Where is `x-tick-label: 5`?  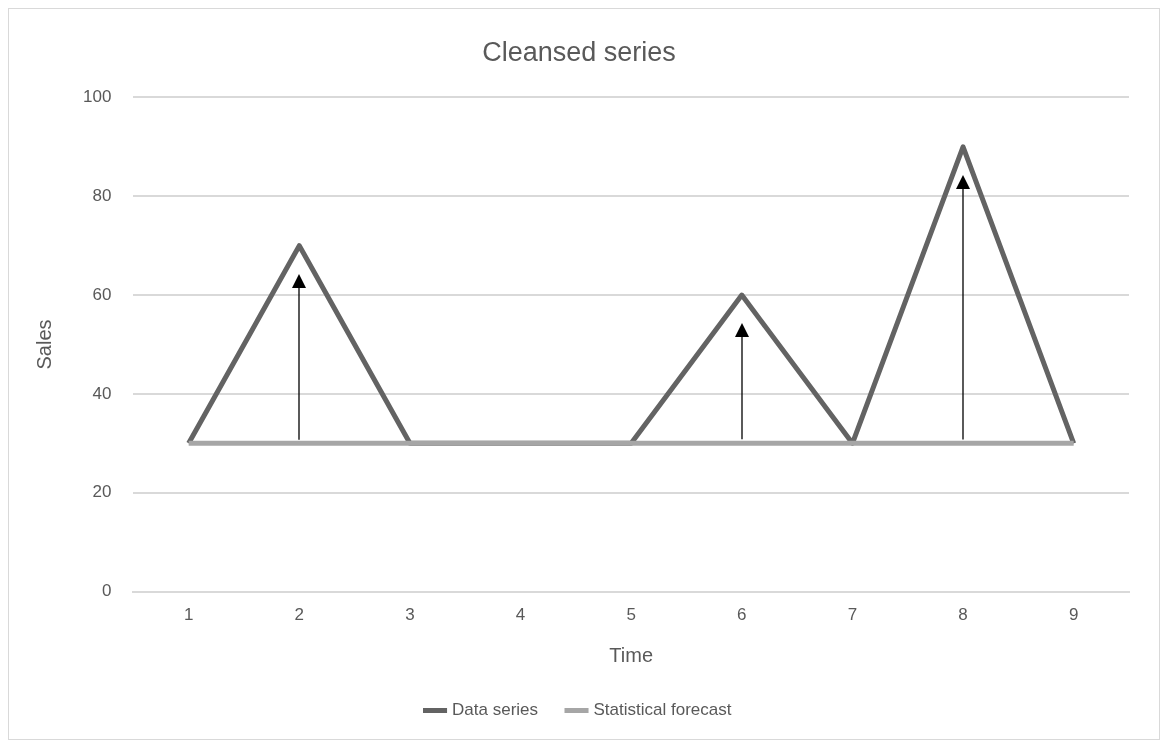
x-tick-label: 5 is located at coordinates (631, 615).